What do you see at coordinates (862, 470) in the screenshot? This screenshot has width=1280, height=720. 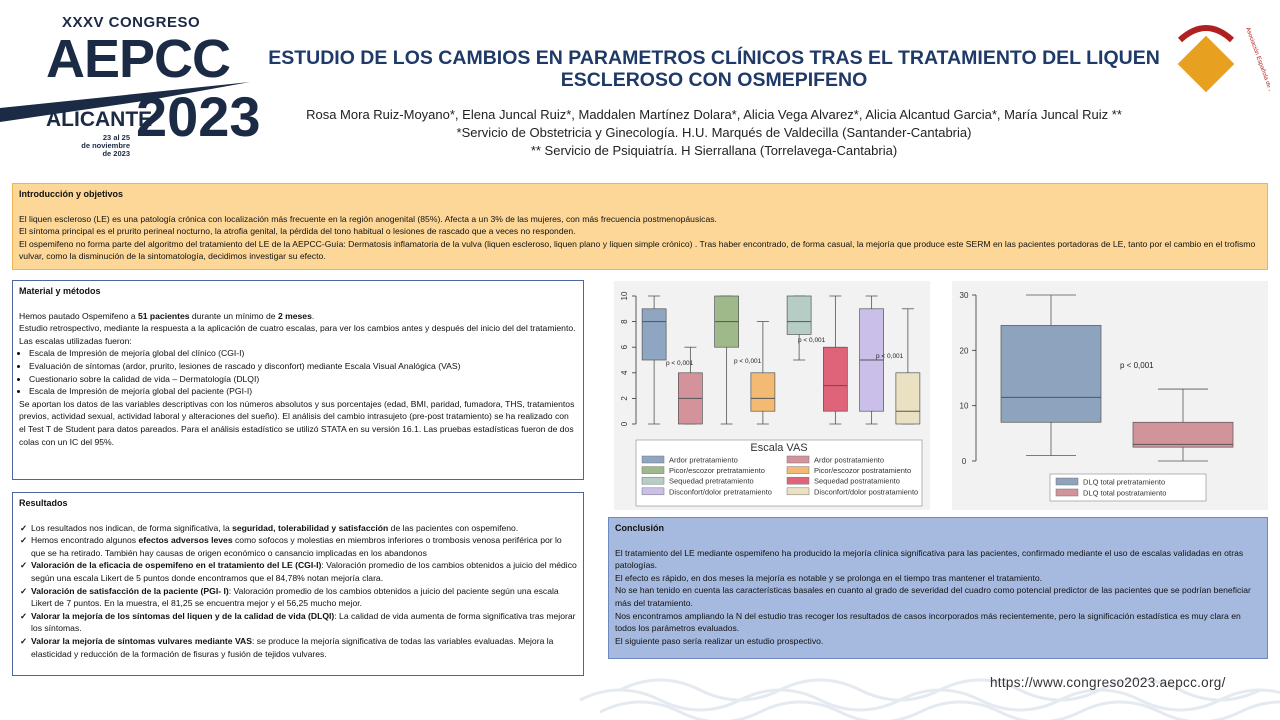 I see `legend-label: Picor/escozor postratamiento` at bounding box center [862, 470].